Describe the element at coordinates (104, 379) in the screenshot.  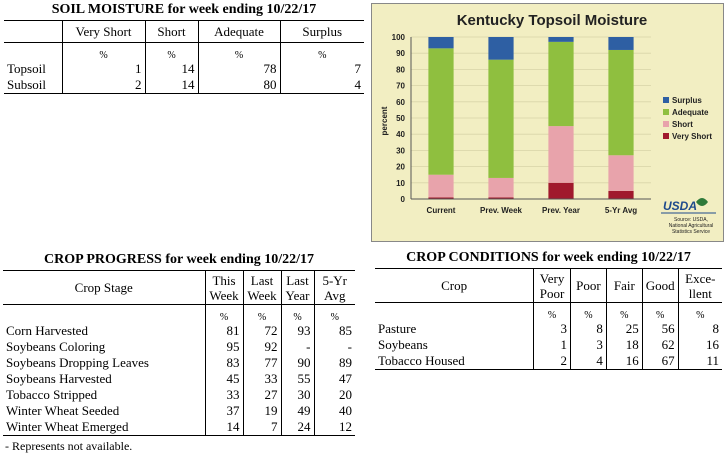
I see `row-label: Soybeans Harvested` at that location.